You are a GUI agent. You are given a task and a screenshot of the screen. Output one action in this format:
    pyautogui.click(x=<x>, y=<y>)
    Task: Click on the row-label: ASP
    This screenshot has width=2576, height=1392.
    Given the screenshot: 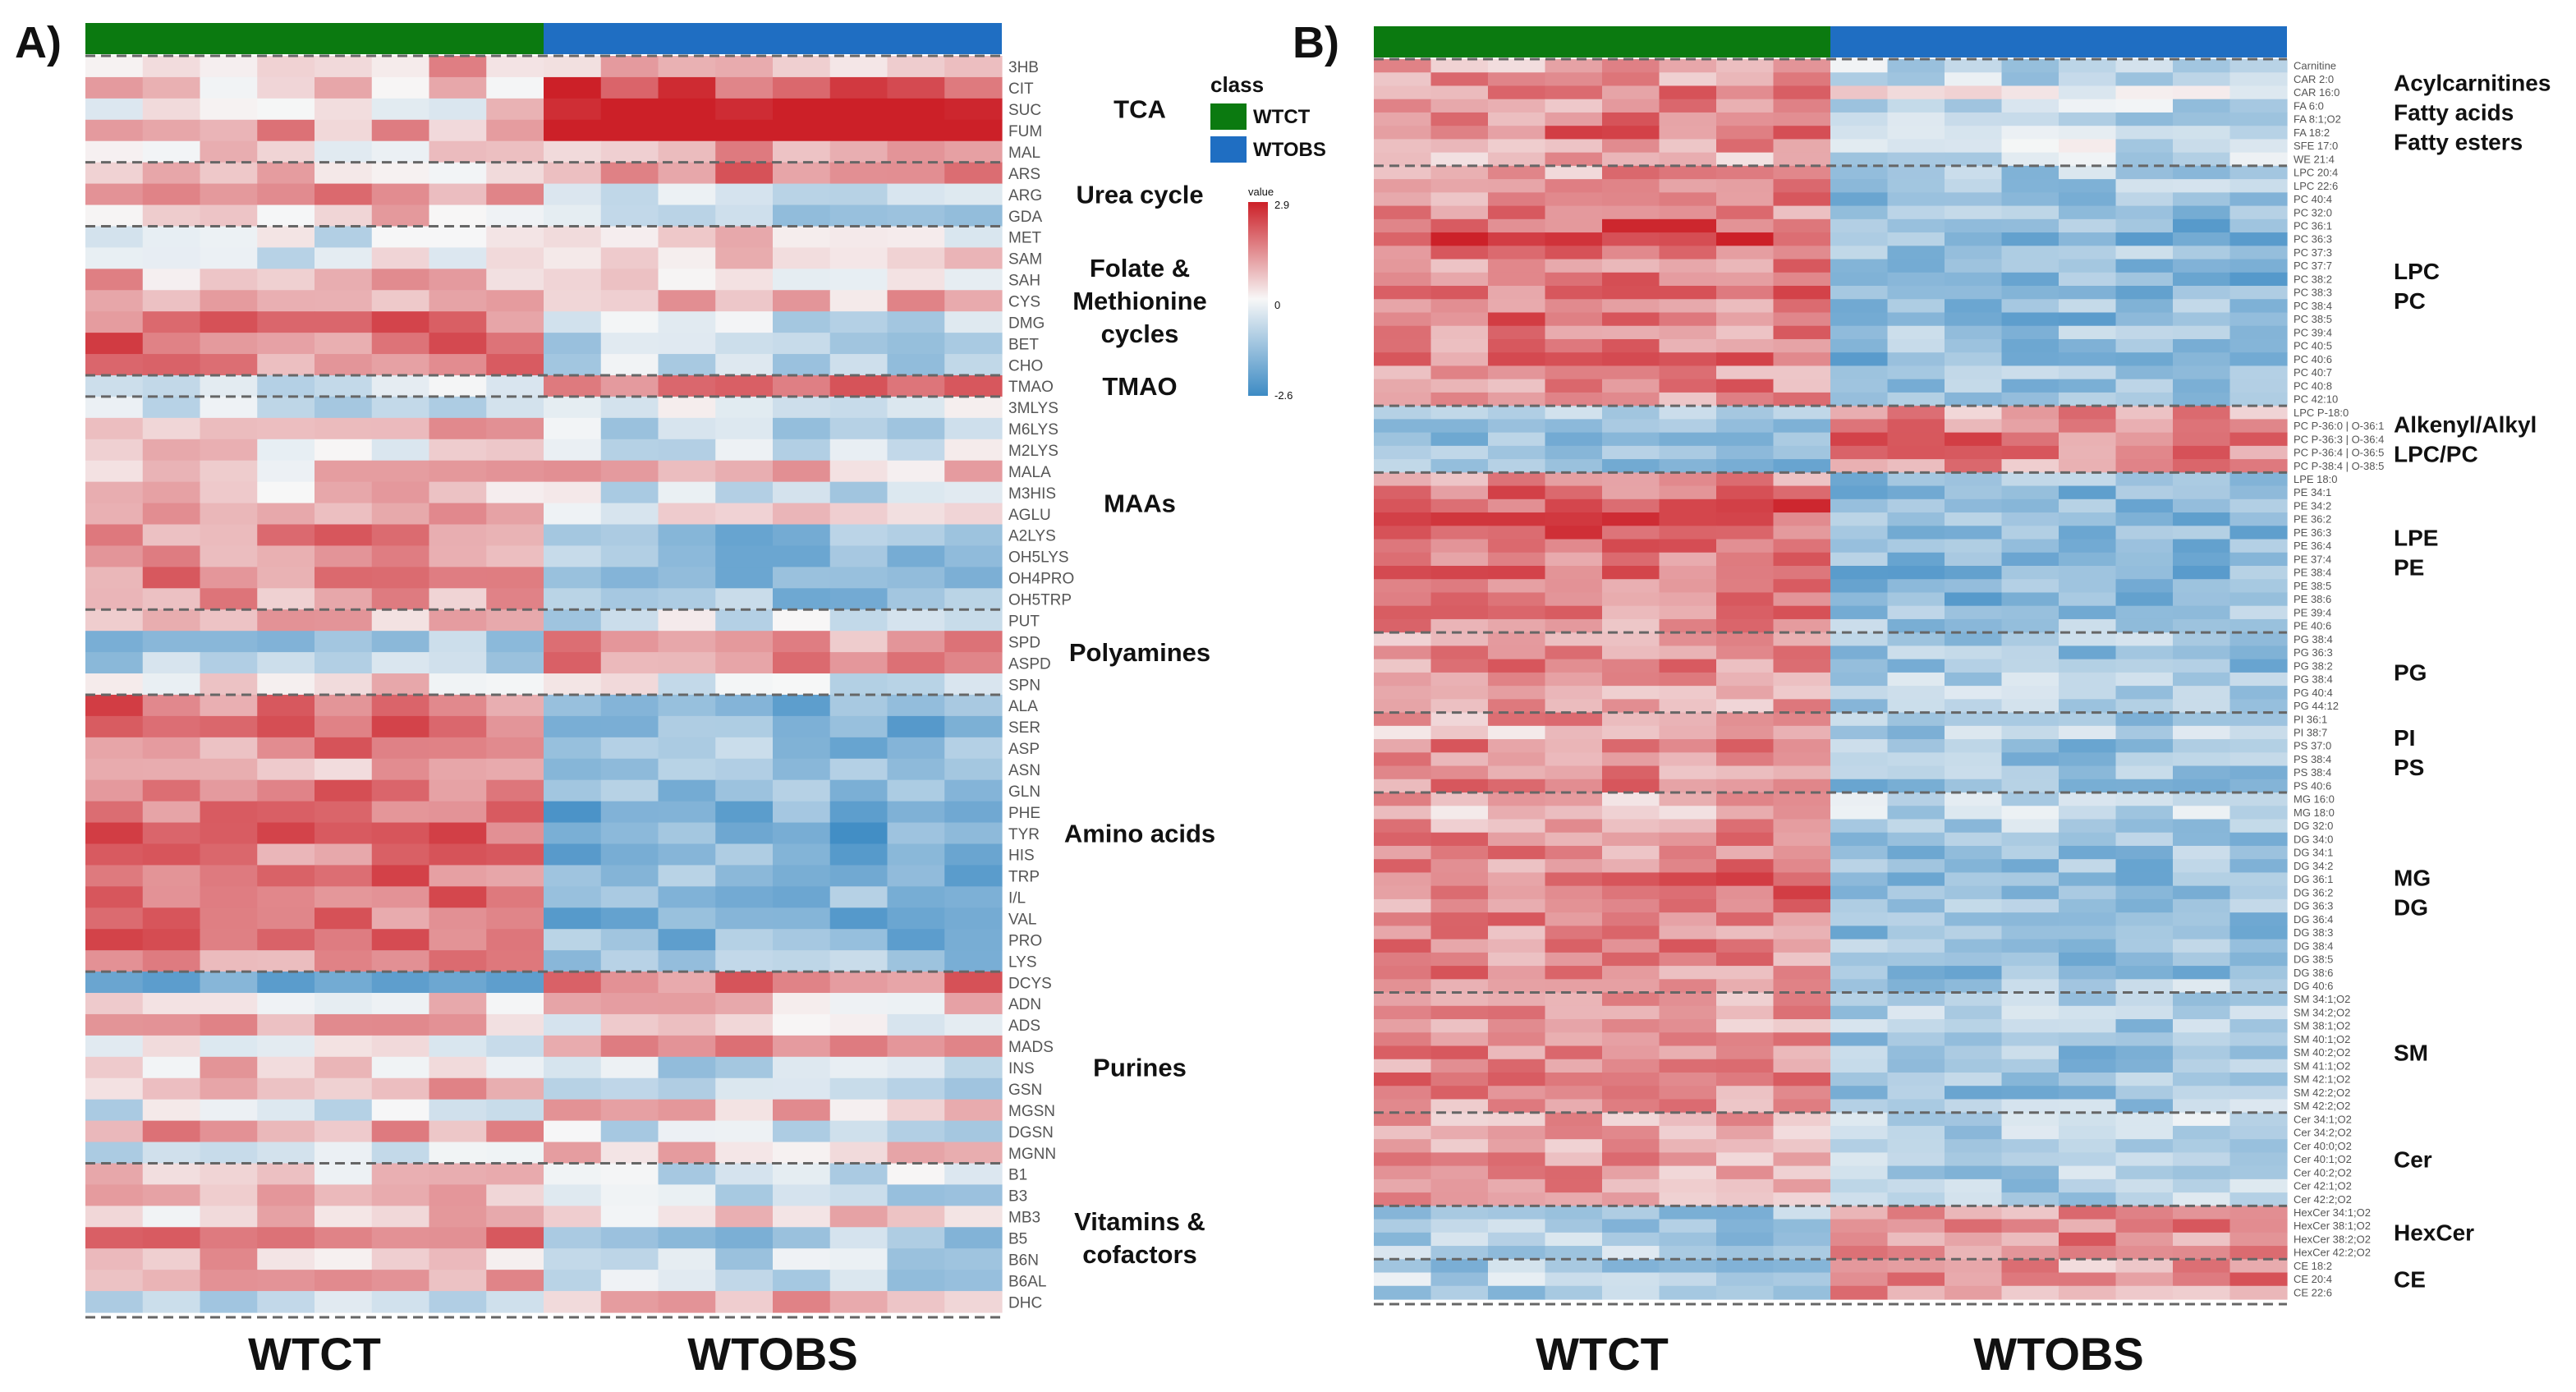 What is the action you would take?
    pyautogui.click(x=1024, y=749)
    